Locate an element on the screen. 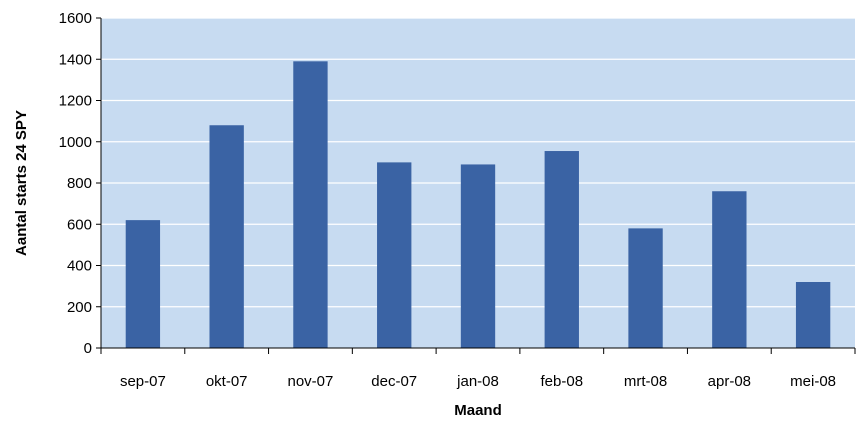  y-tick-label: 1200 is located at coordinates (75, 101).